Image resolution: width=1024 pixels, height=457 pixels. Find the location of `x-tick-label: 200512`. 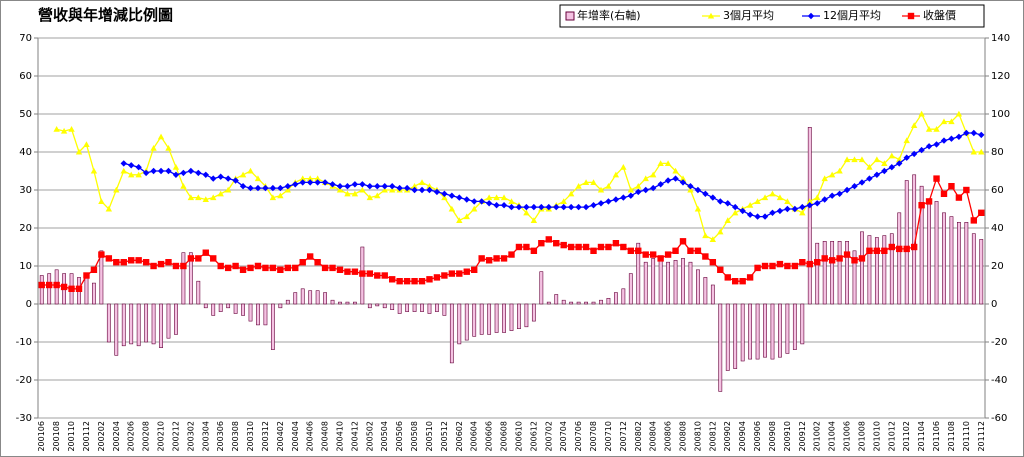

x-tick-label: 200512 is located at coordinates (444, 436).